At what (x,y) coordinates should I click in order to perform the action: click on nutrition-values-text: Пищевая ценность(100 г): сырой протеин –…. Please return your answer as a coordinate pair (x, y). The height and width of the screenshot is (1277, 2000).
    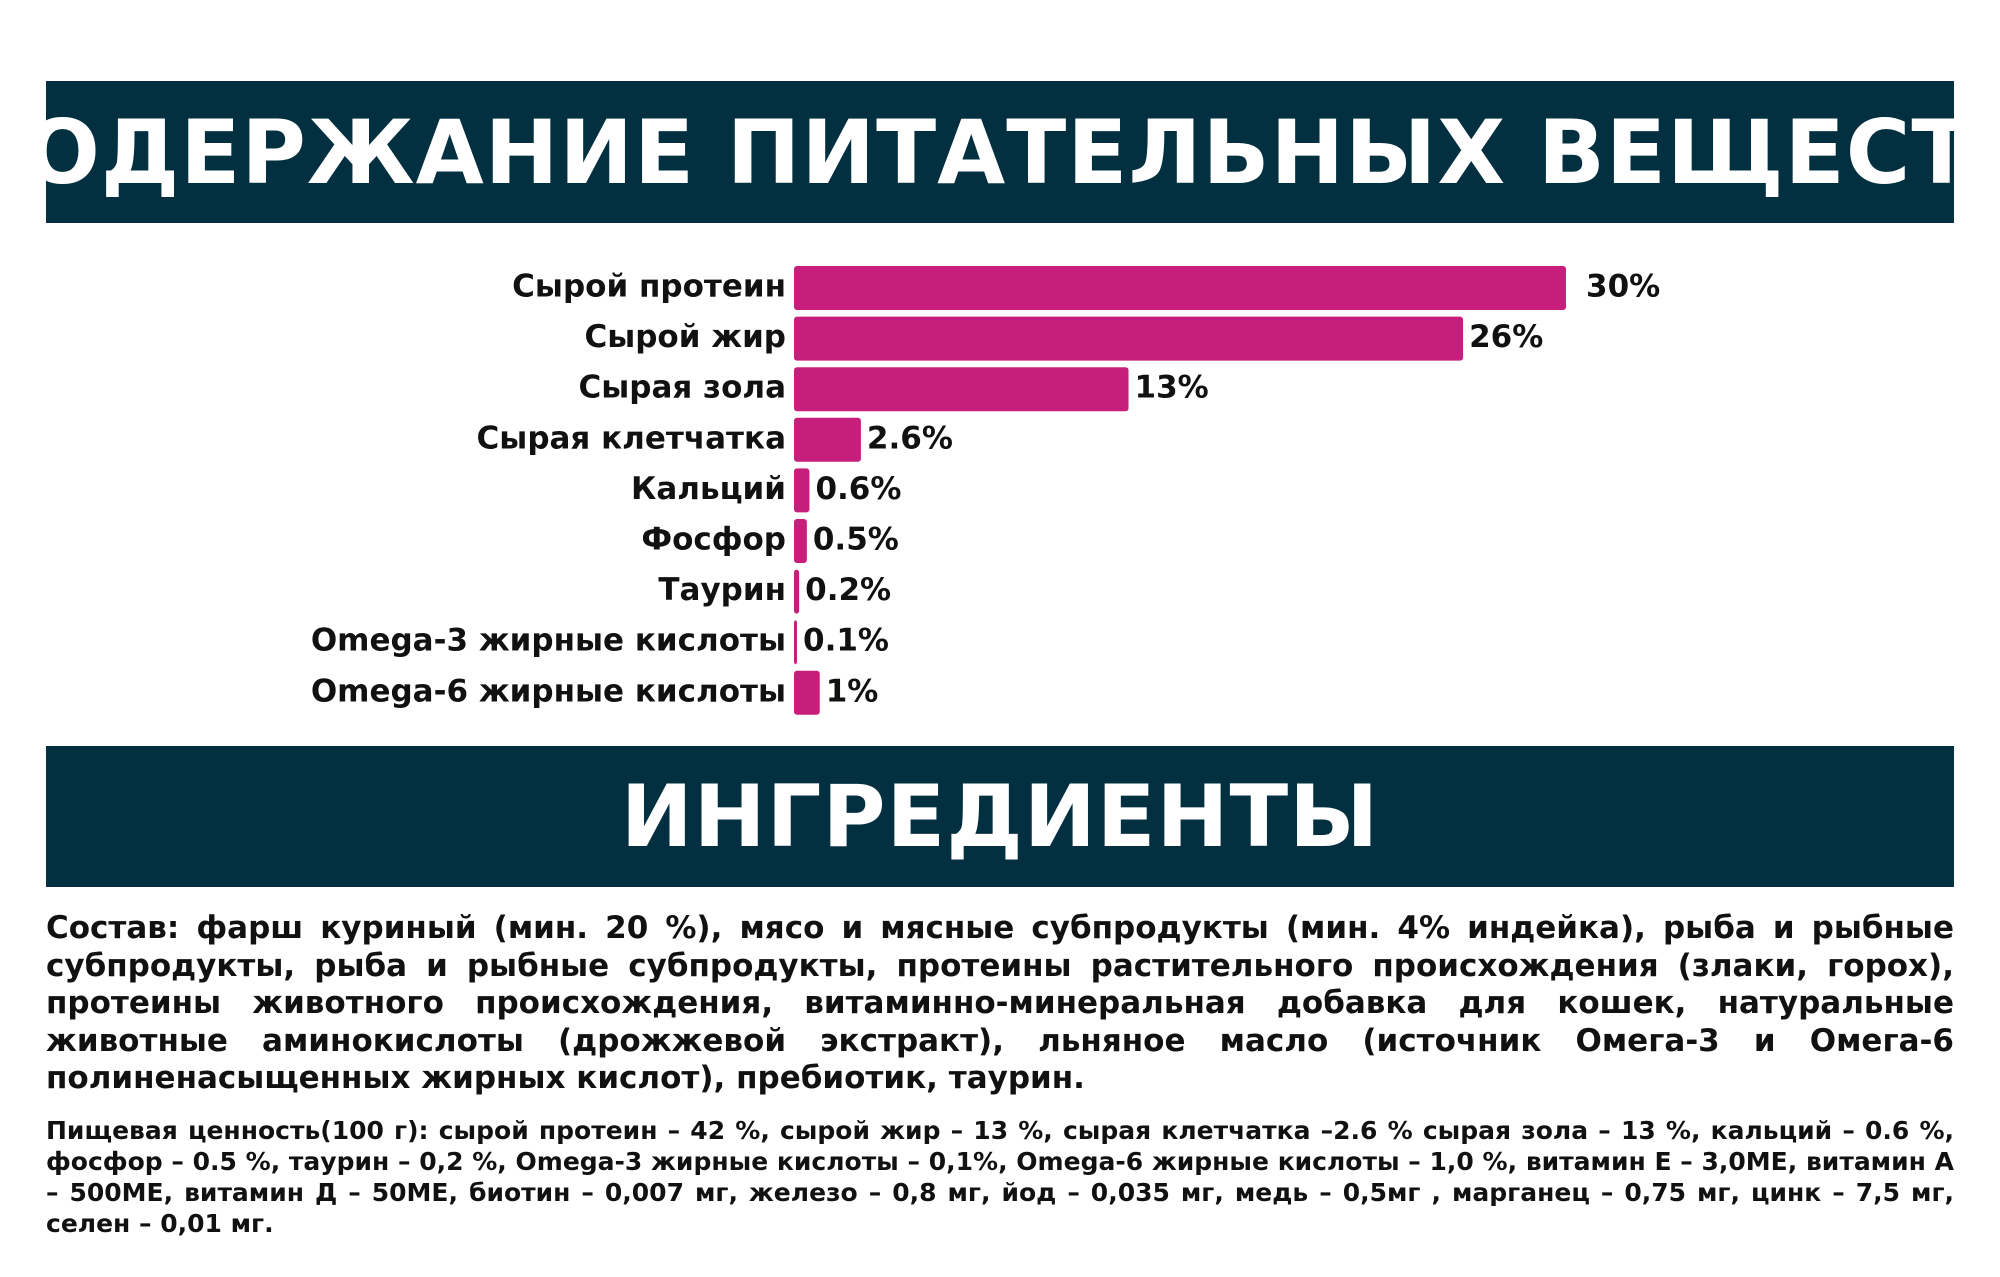
    Looking at the image, I should click on (1000, 1177).